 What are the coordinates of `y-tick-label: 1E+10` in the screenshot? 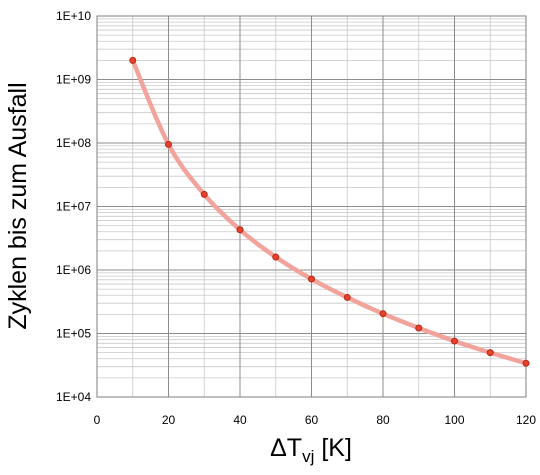 It's located at (73, 16).